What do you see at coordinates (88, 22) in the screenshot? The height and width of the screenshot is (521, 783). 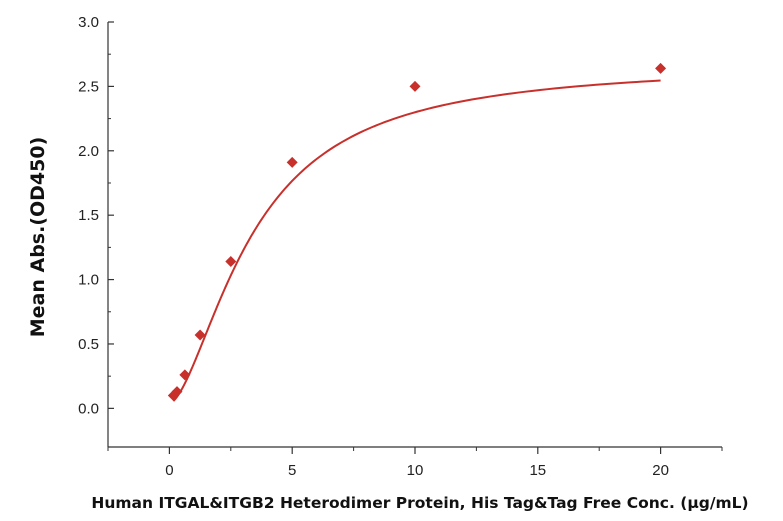 I see `y-tick-label: 3.0` at bounding box center [88, 22].